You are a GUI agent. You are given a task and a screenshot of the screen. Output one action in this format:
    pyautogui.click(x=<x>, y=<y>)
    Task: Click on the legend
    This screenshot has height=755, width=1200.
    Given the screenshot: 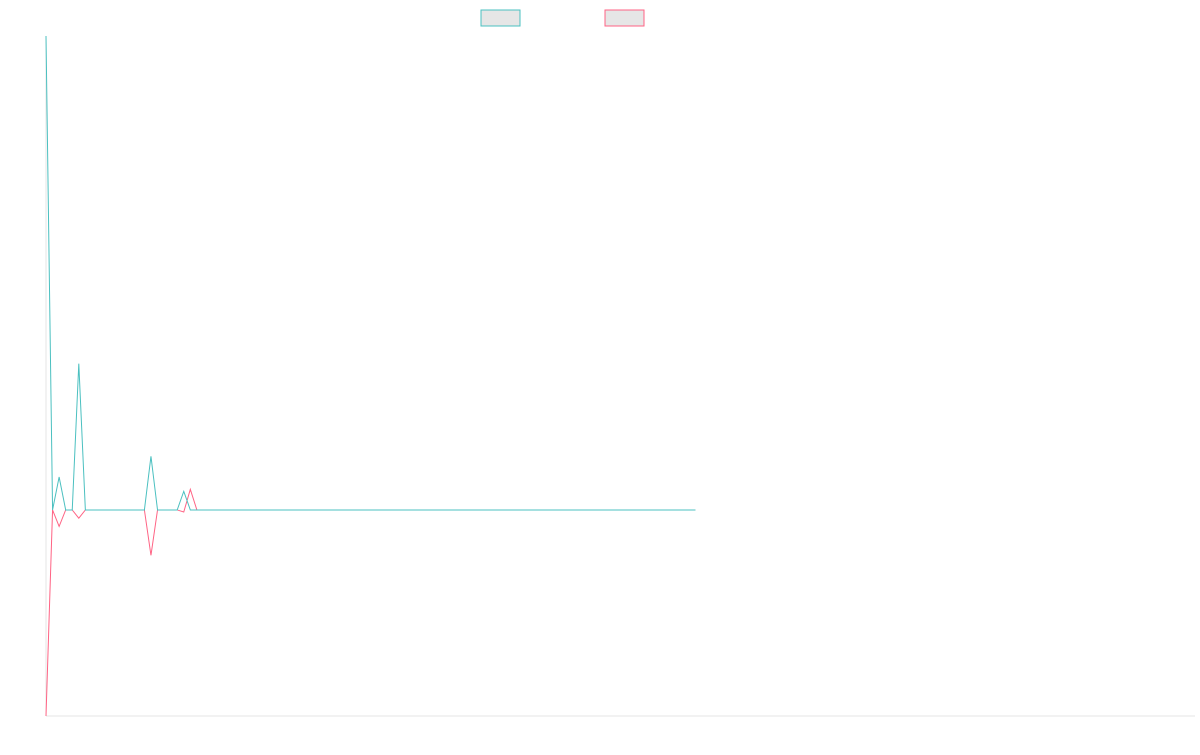 What is the action you would take?
    pyautogui.click(x=562, y=18)
    